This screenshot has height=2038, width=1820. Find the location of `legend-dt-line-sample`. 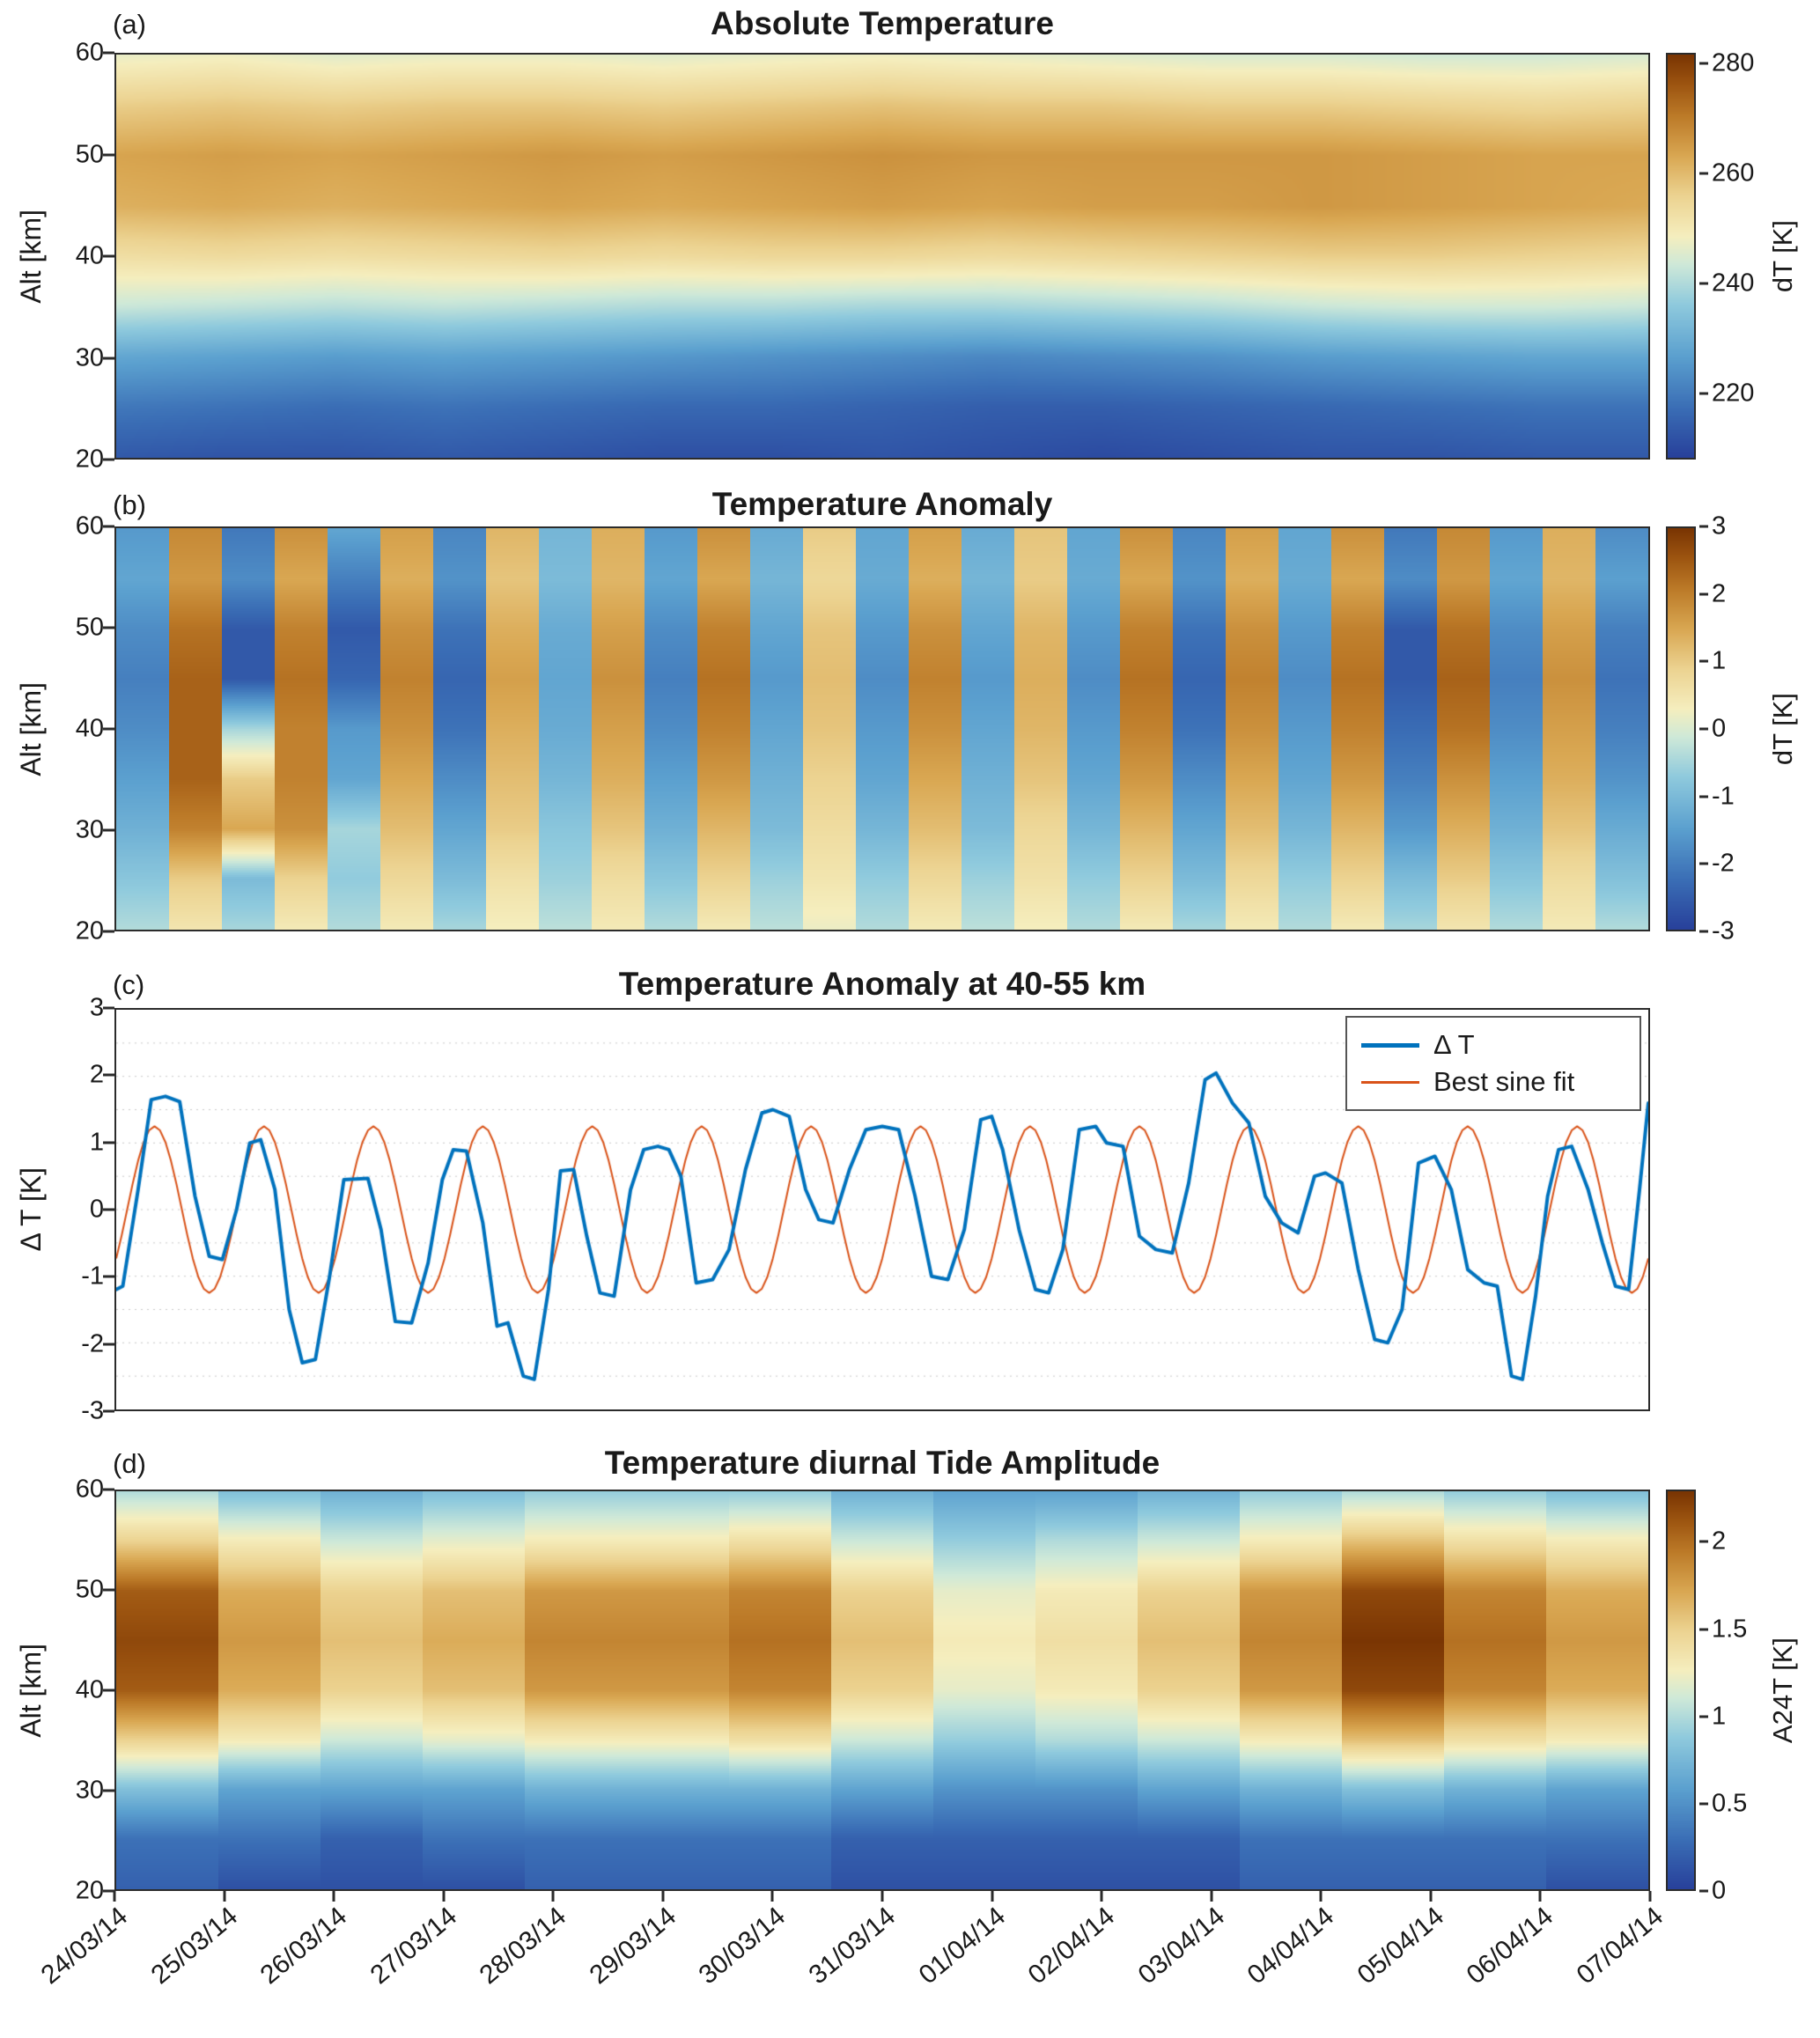

legend-dt-line-sample is located at coordinates (1390, 1045).